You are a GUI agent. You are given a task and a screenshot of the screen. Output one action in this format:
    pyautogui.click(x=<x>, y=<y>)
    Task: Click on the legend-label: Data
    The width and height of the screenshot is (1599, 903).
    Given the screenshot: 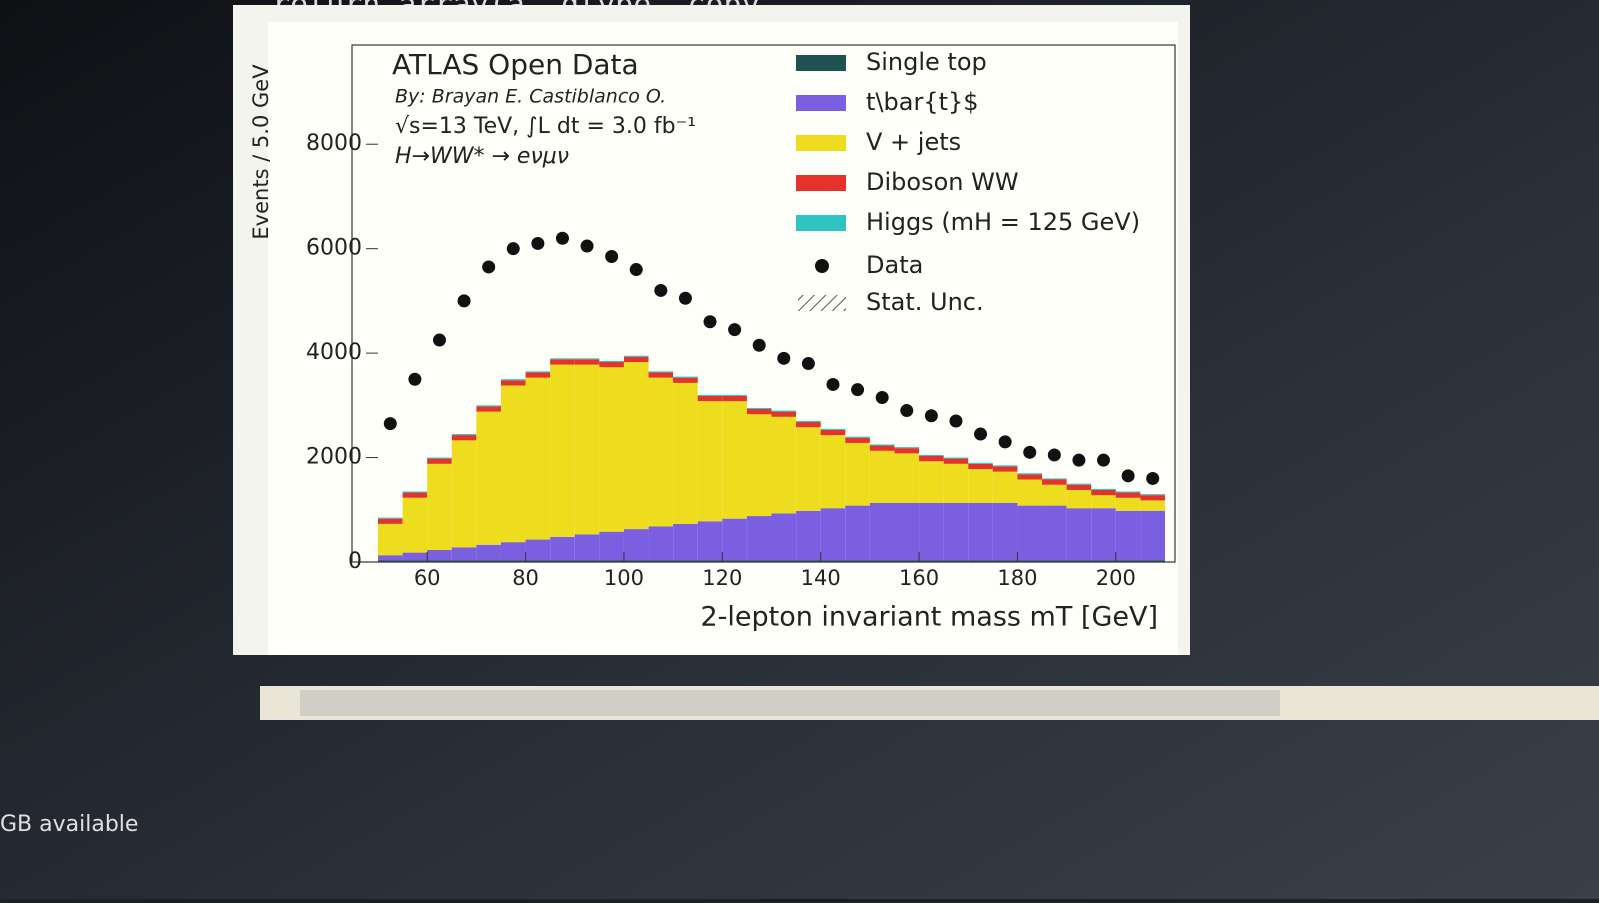 What is the action you would take?
    pyautogui.click(x=894, y=265)
    